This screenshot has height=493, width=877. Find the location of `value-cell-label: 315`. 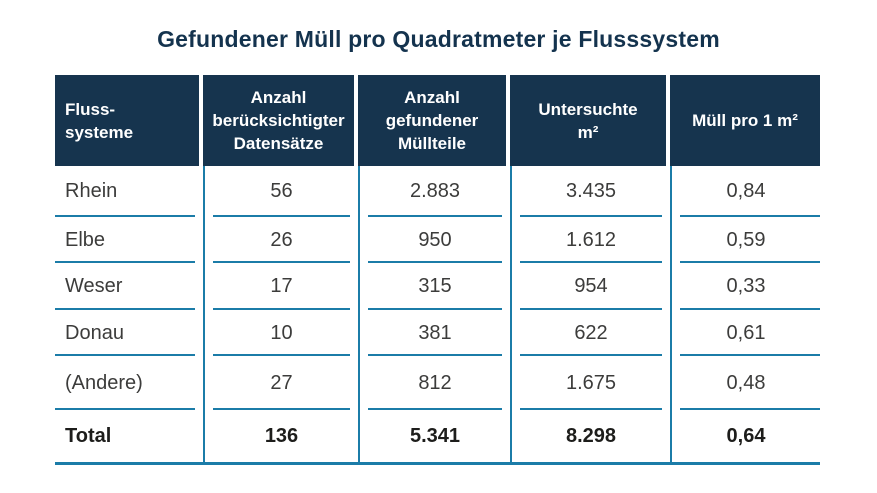

value-cell-label: 315 is located at coordinates (435, 286).